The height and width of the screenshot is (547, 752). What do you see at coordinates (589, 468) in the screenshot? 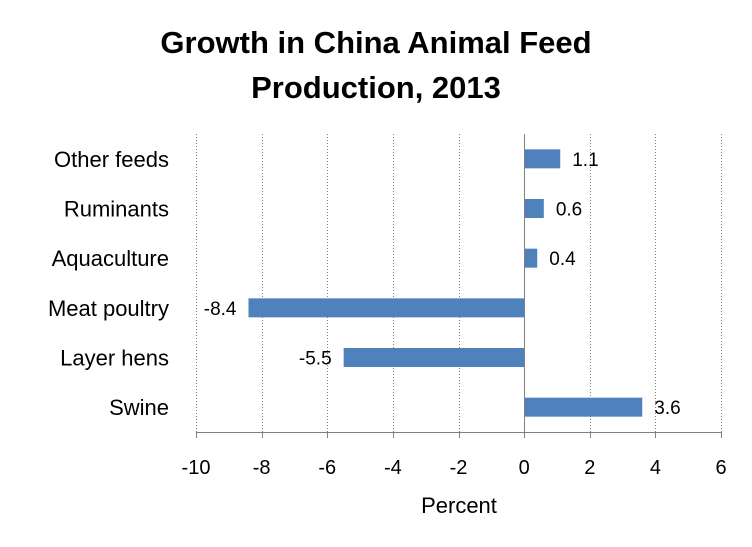
I see `x-tick-label-6: 2` at bounding box center [589, 468].